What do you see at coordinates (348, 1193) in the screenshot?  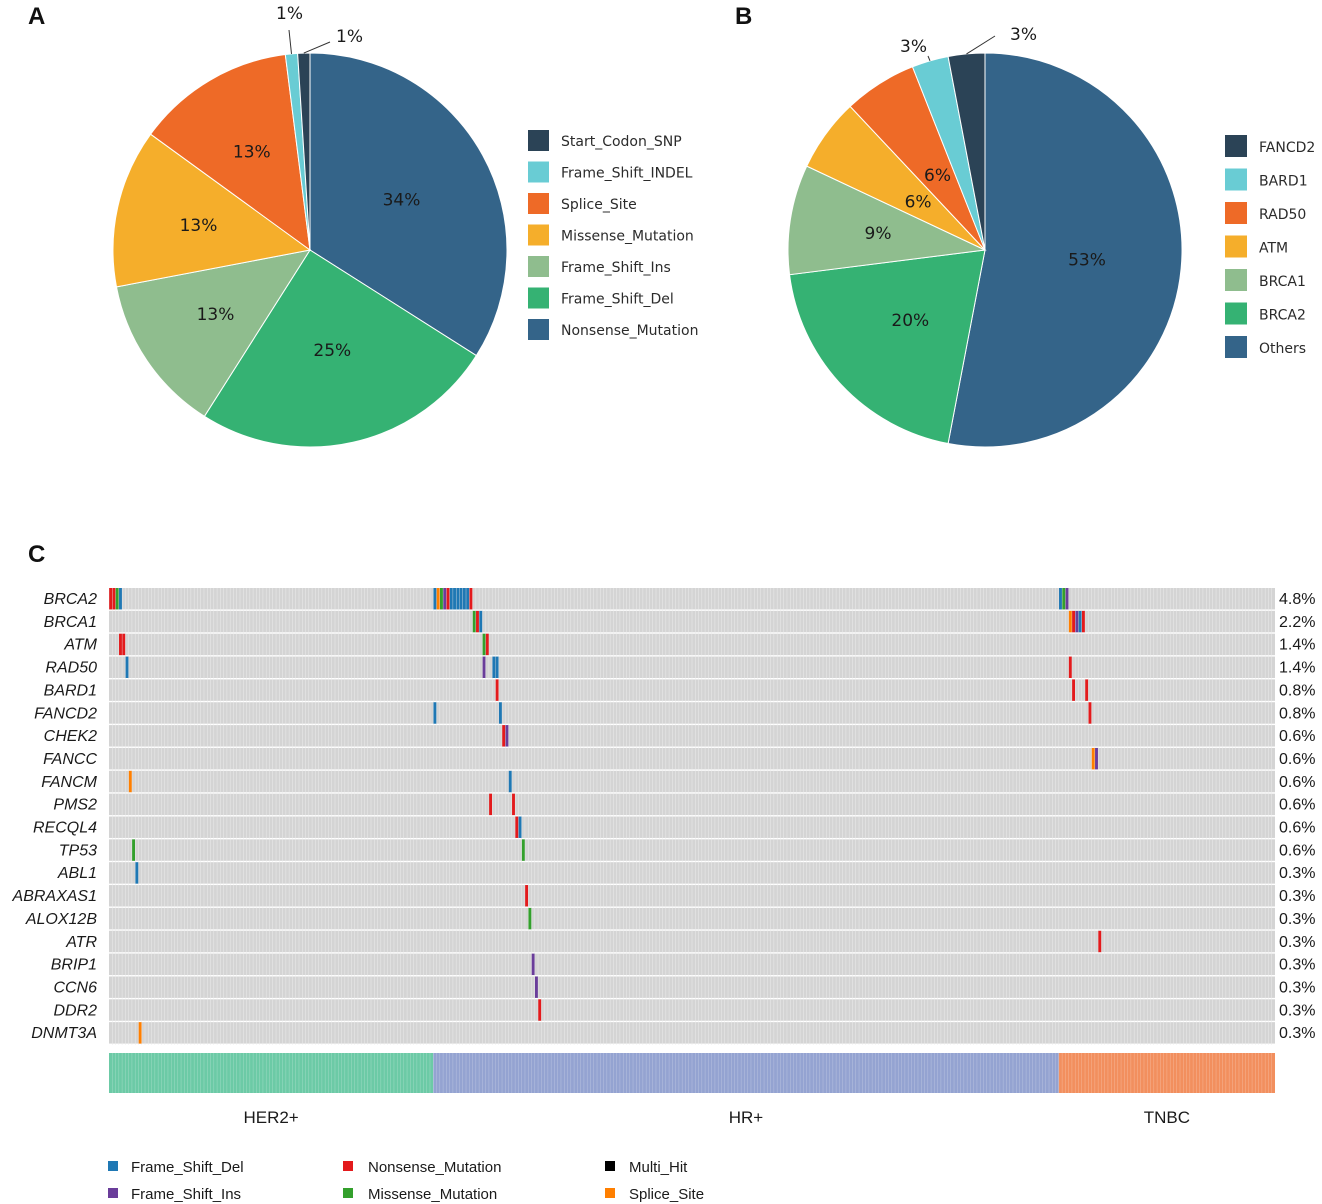 I see `legend-swatch-missense-mutation` at bounding box center [348, 1193].